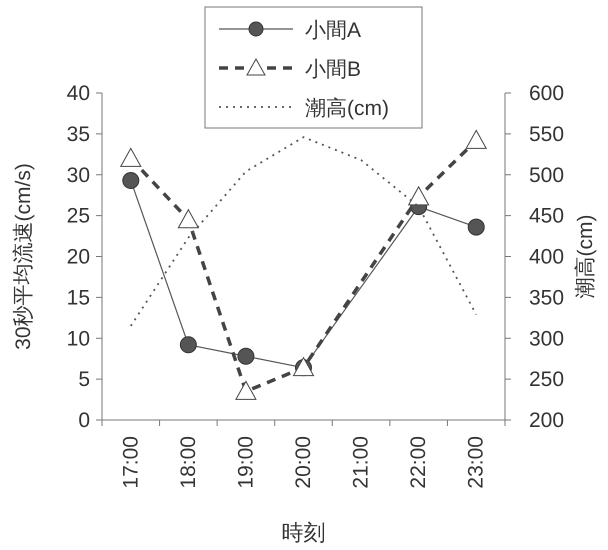 Image resolution: width=608 pixels, height=550 pixels. What do you see at coordinates (23, 256) in the screenshot?
I see `y-axis-title: 30秒平均流速(cm/s)` at bounding box center [23, 256].